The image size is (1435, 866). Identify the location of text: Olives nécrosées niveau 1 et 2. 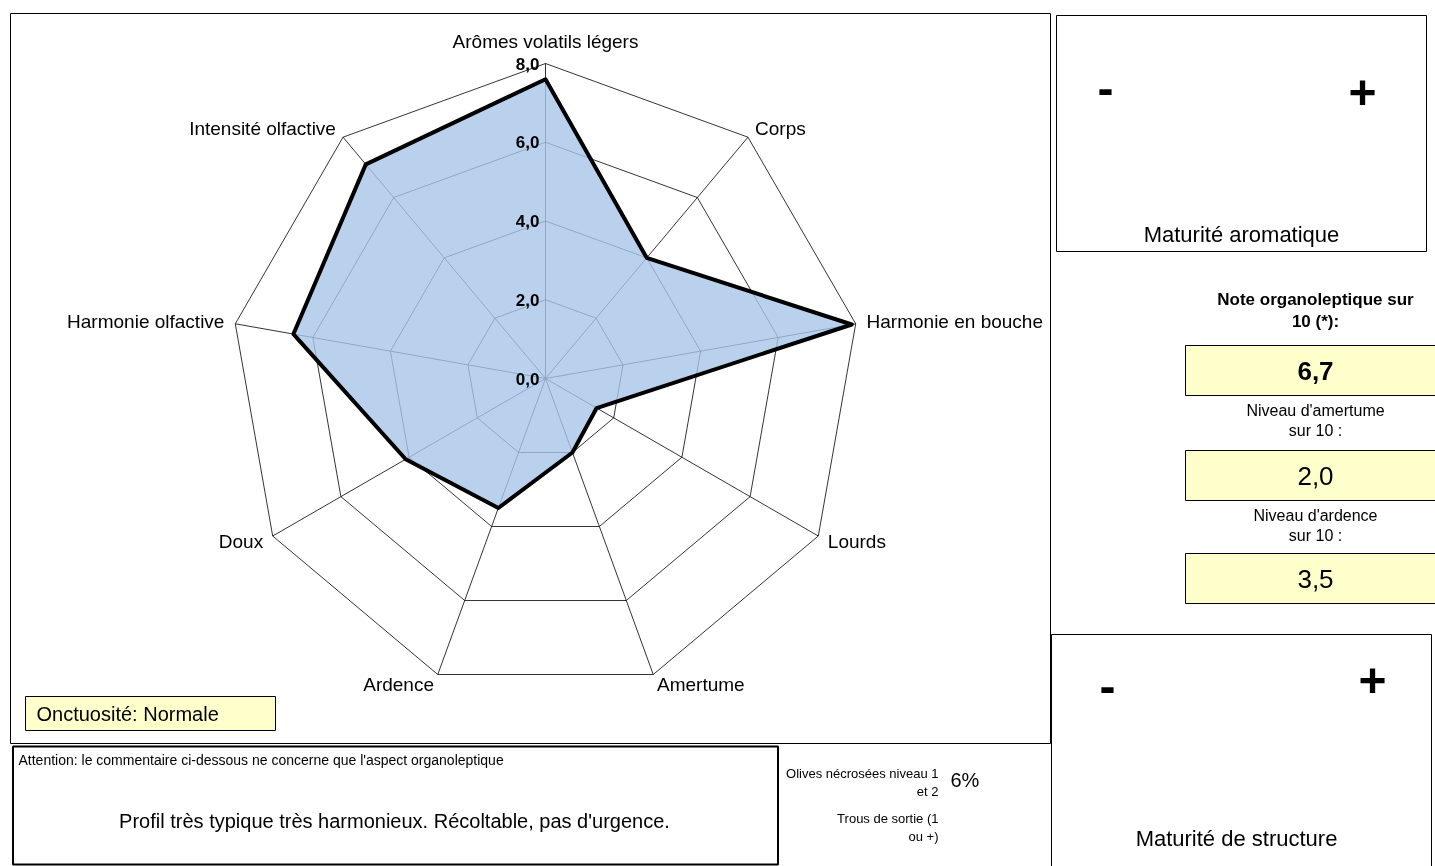
(862, 782).